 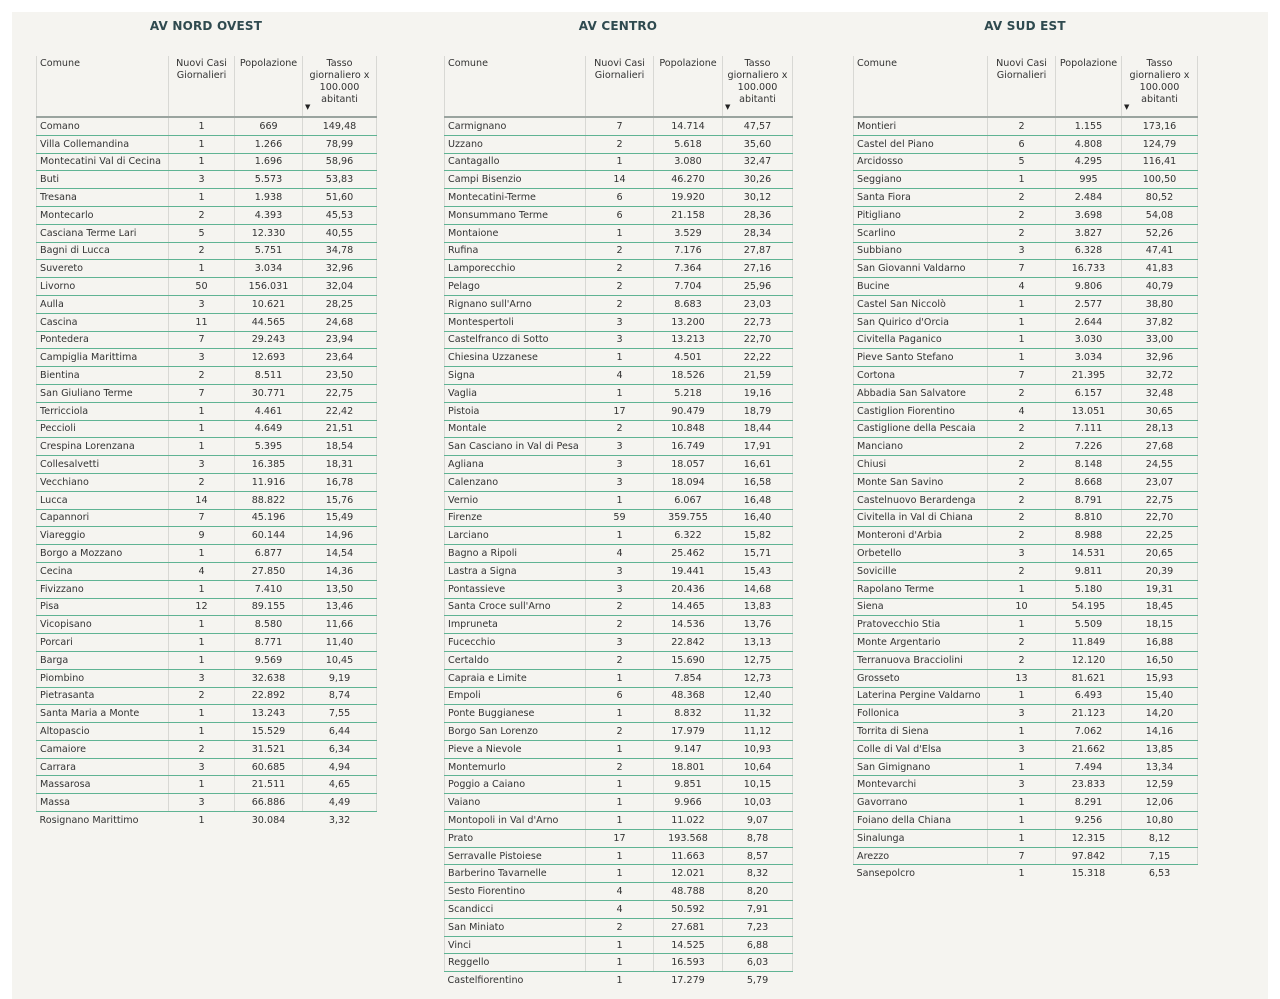 What do you see at coordinates (268, 749) in the screenshot?
I see `population-cell: 31.521` at bounding box center [268, 749].